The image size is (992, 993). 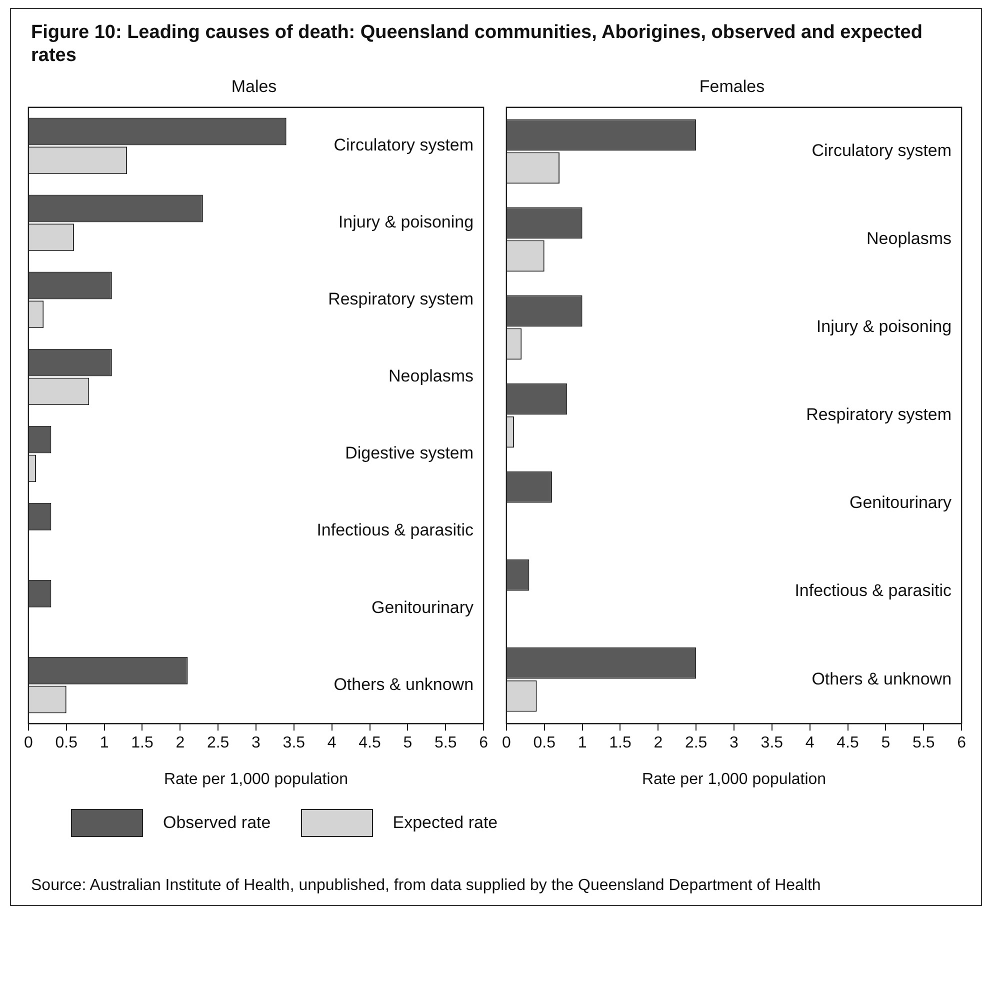 I want to click on legend-label: Expected rate, so click(x=445, y=823).